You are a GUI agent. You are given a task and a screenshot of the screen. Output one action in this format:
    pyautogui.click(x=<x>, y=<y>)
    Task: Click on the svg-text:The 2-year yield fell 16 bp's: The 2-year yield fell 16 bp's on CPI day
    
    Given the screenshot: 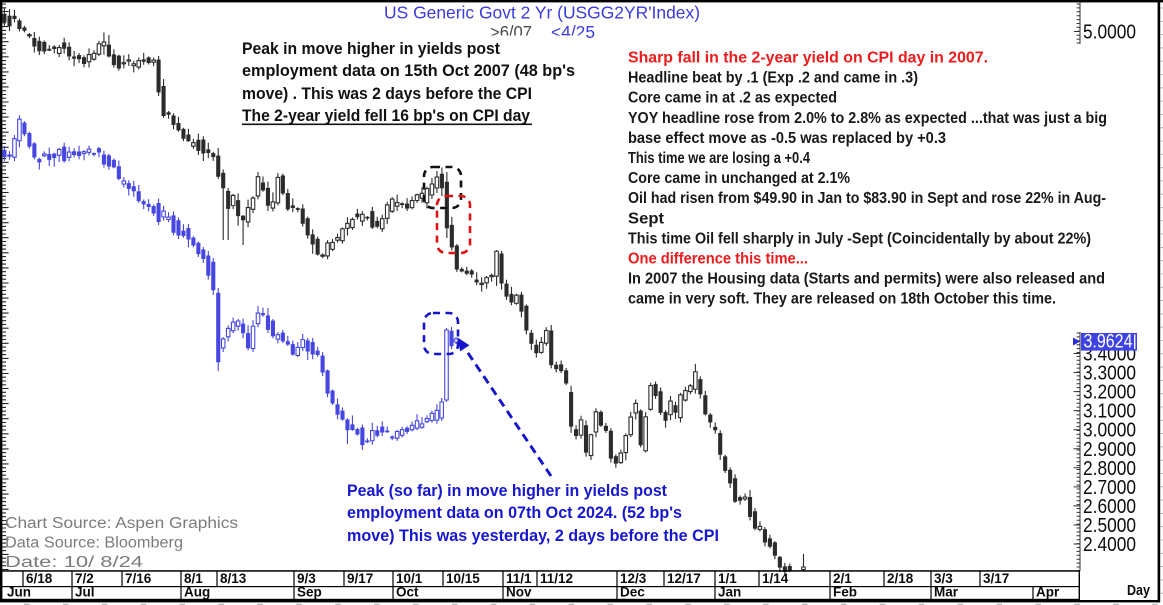 What is the action you would take?
    pyautogui.click(x=386, y=116)
    